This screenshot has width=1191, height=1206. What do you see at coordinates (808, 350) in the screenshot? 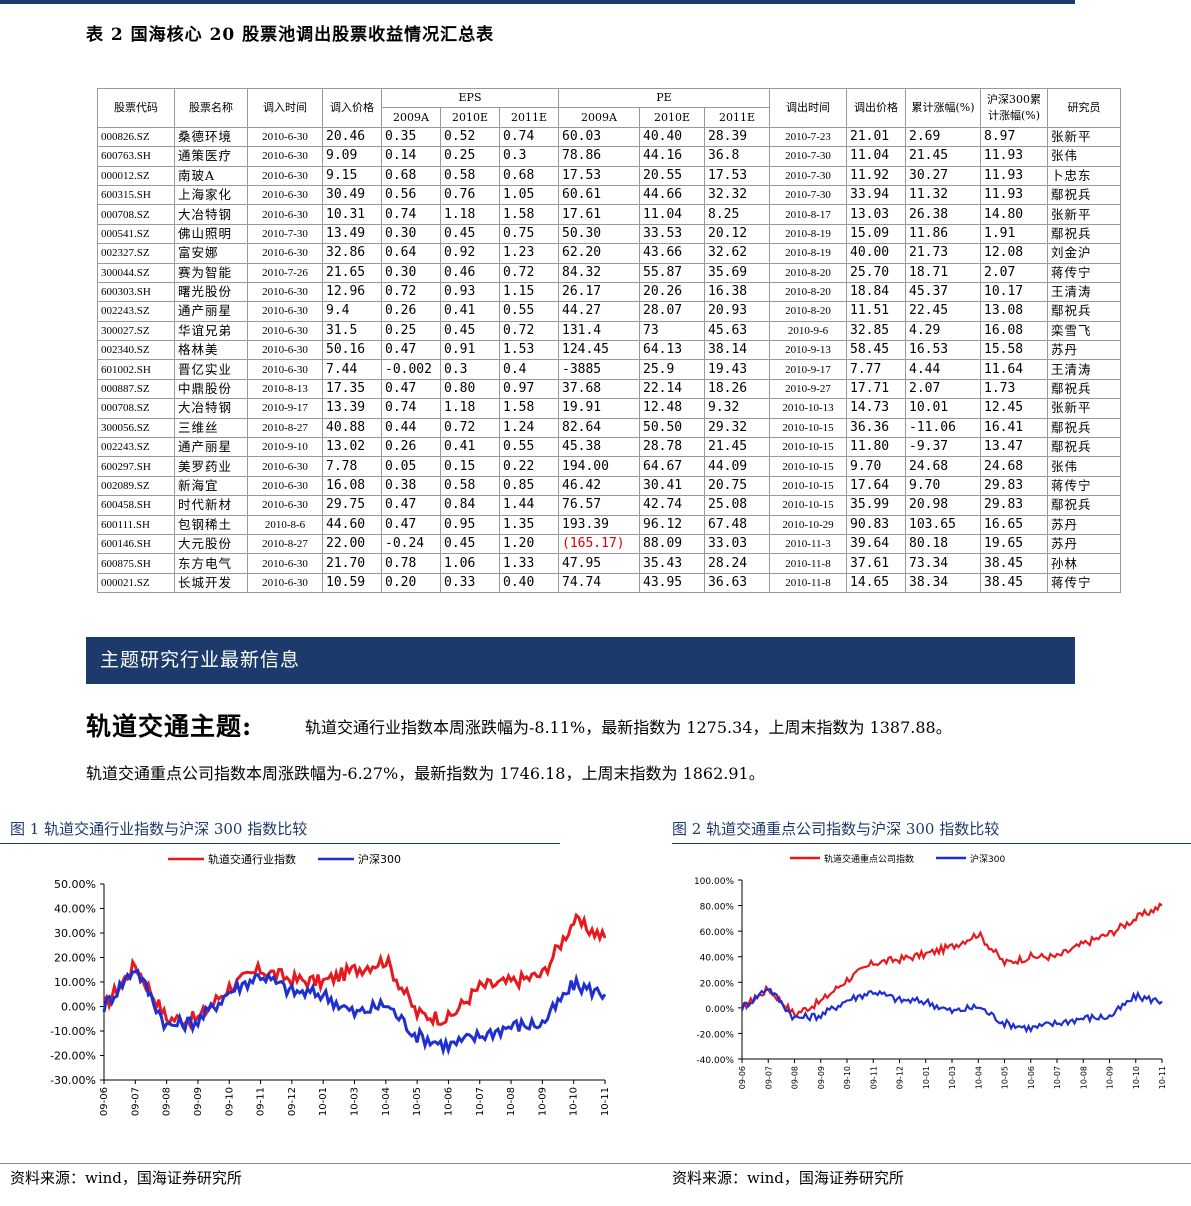
I see `table-cell: 2010-9-13` at bounding box center [808, 350].